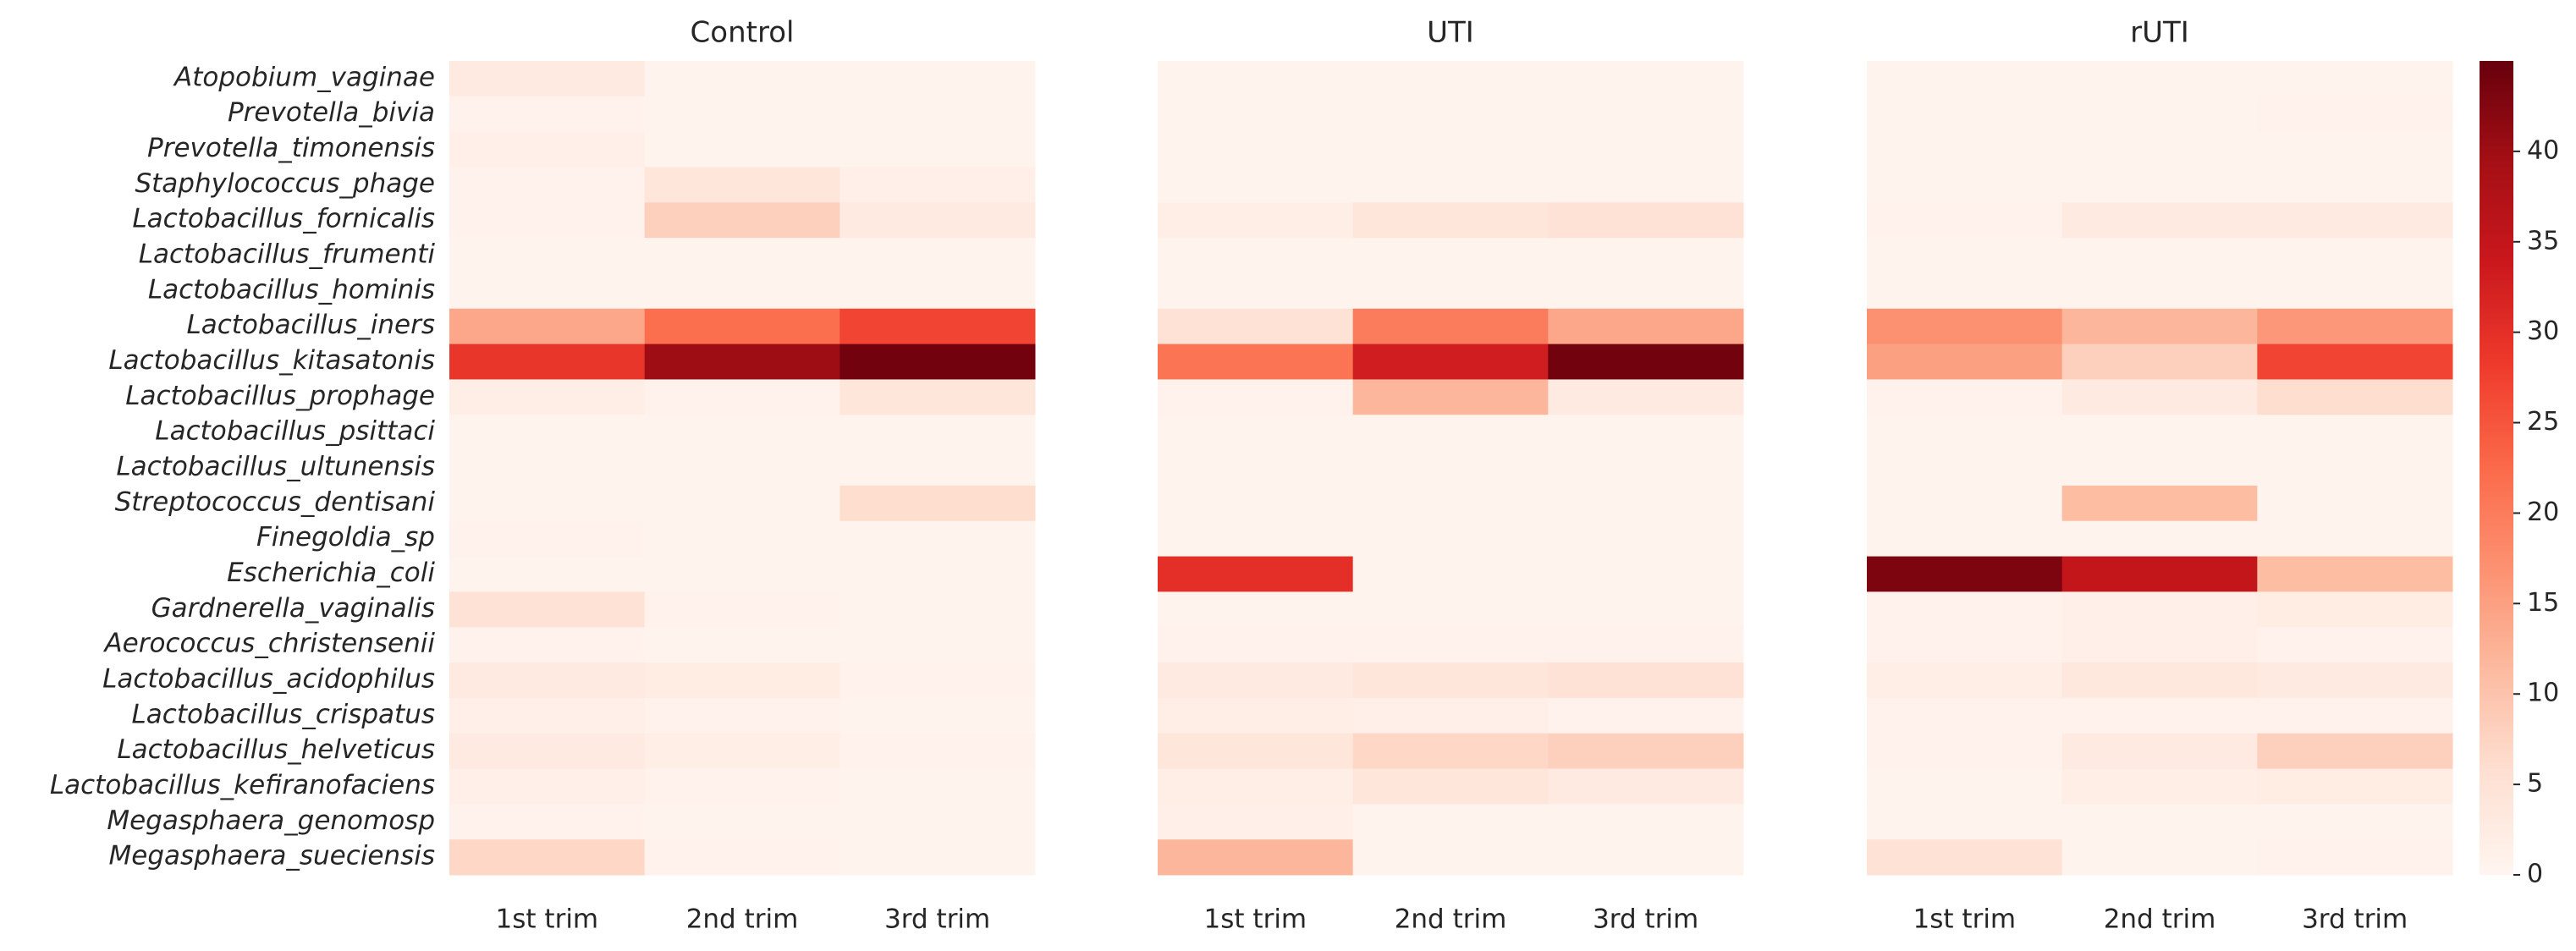 This screenshot has height=951, width=2576. What do you see at coordinates (2535, 784) in the screenshot?
I see `colorbar-tick-label: 5` at bounding box center [2535, 784].